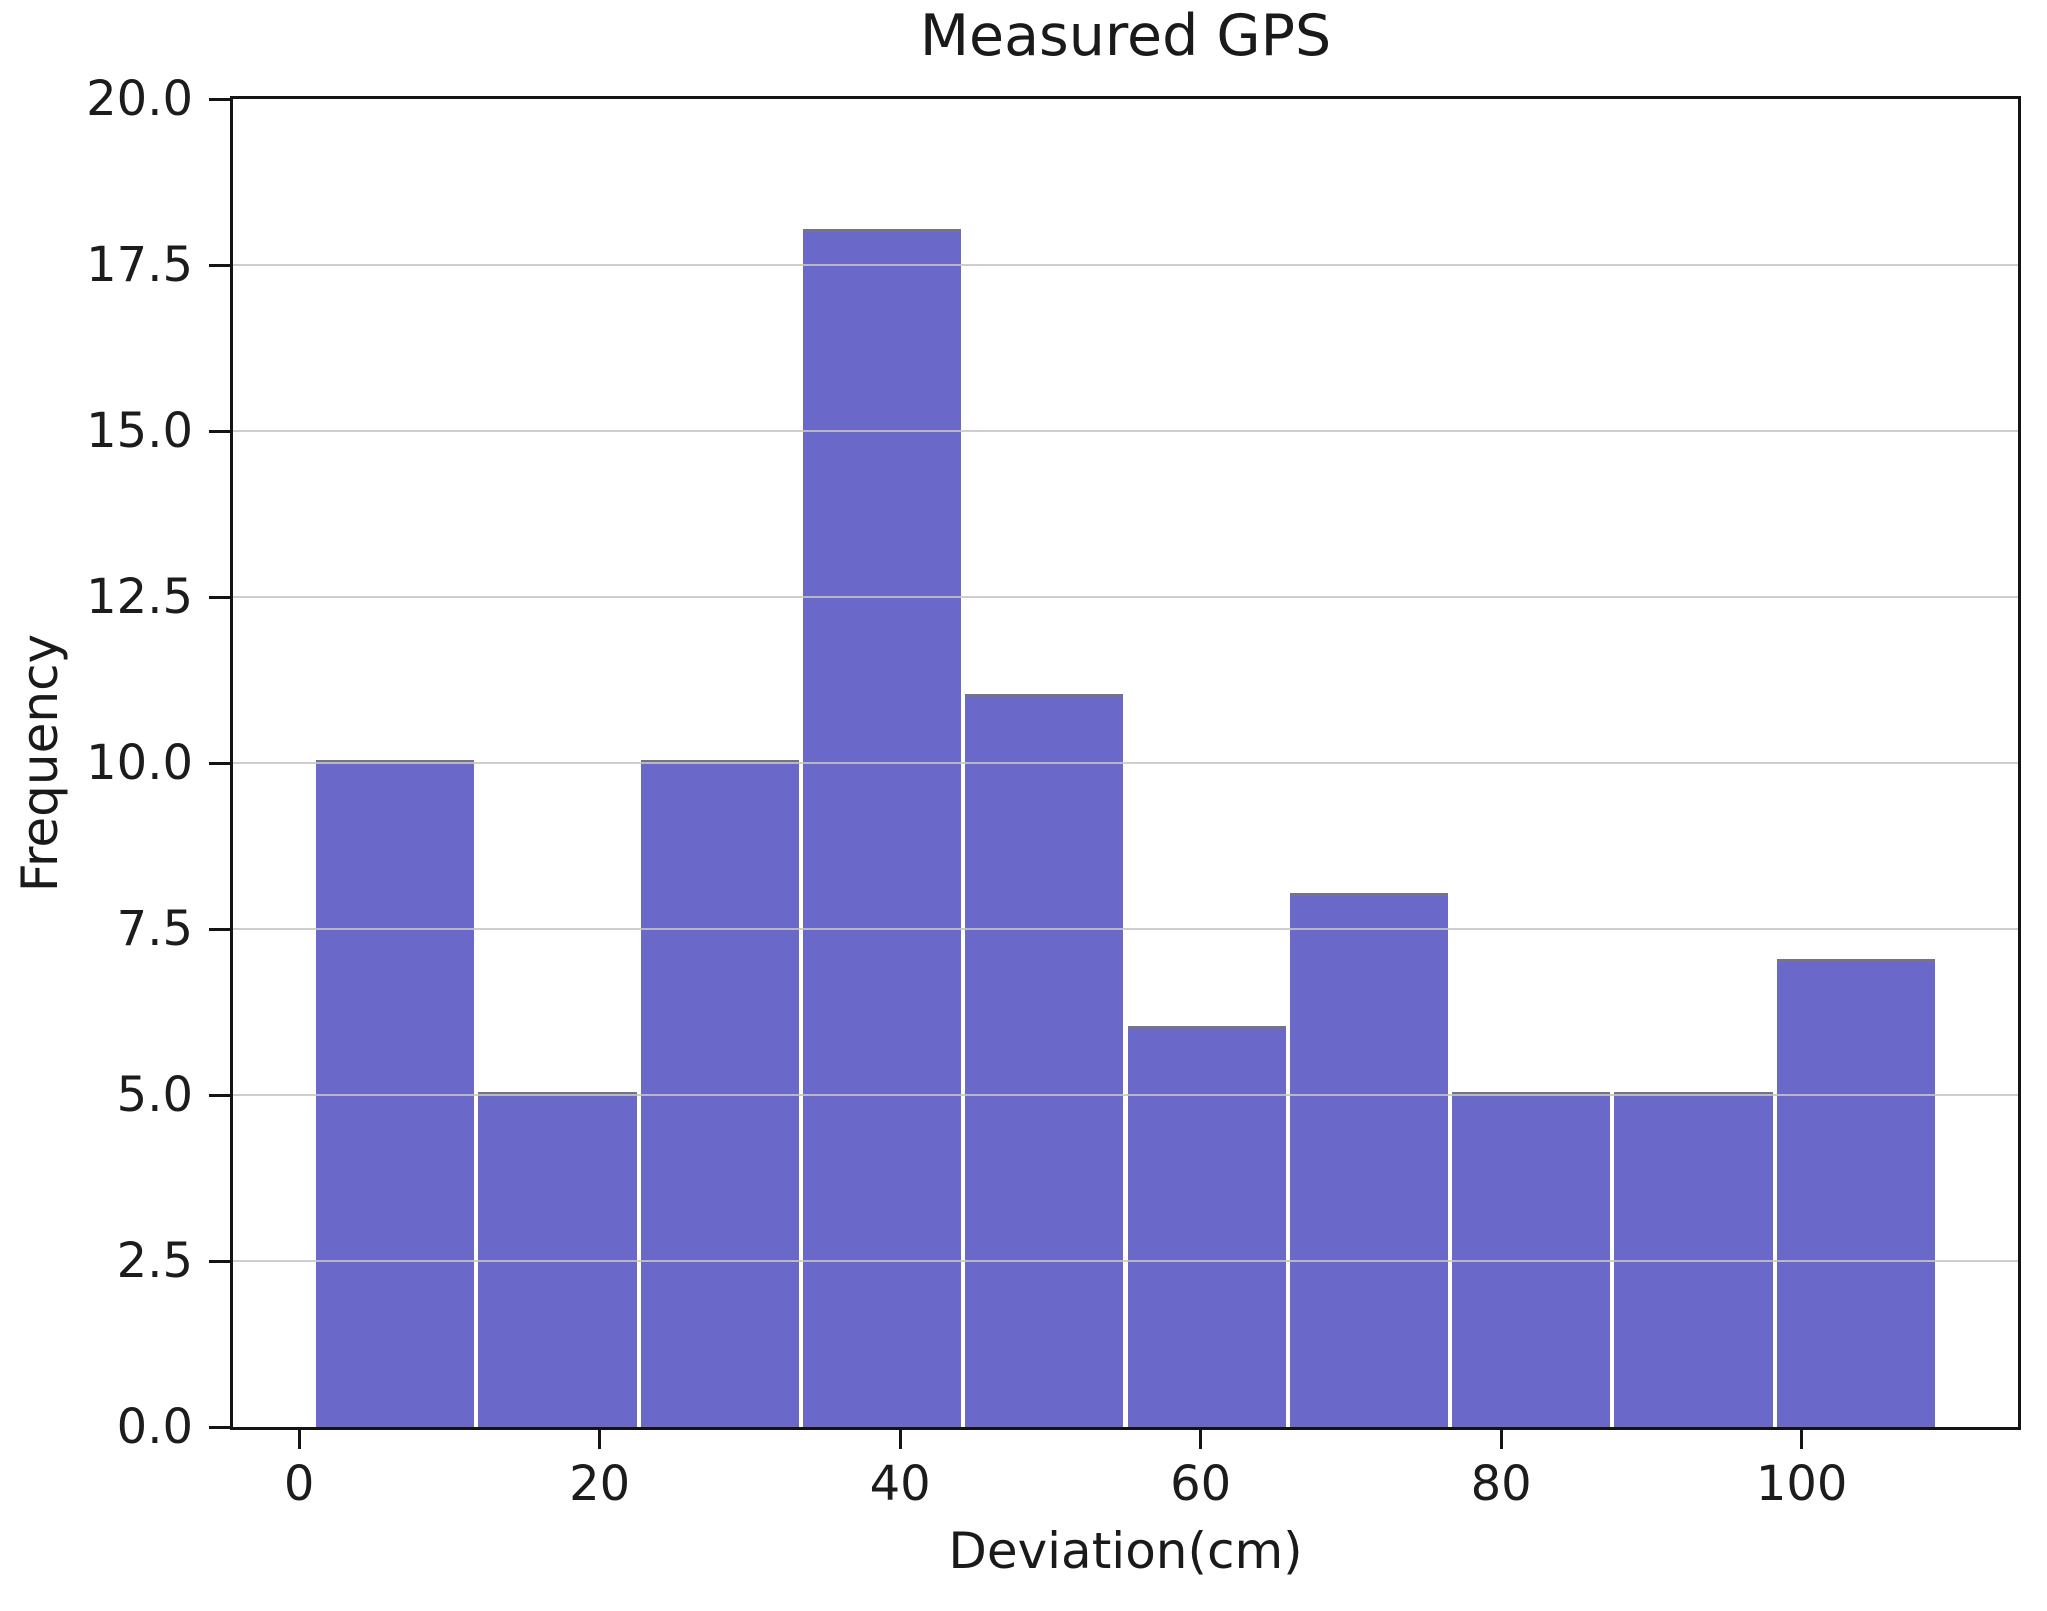 This screenshot has height=1611, width=2047. Describe the element at coordinates (154, 1427) in the screenshot. I see `y-tick-label: 0.0` at that location.